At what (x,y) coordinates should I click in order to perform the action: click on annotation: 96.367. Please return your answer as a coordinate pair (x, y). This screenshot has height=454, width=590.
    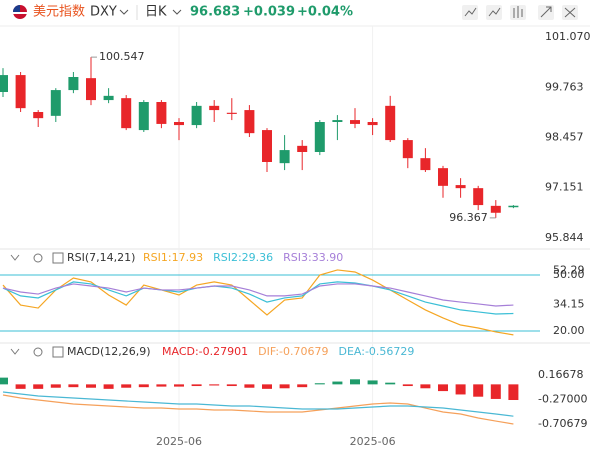
    Looking at the image, I should click on (468, 217).